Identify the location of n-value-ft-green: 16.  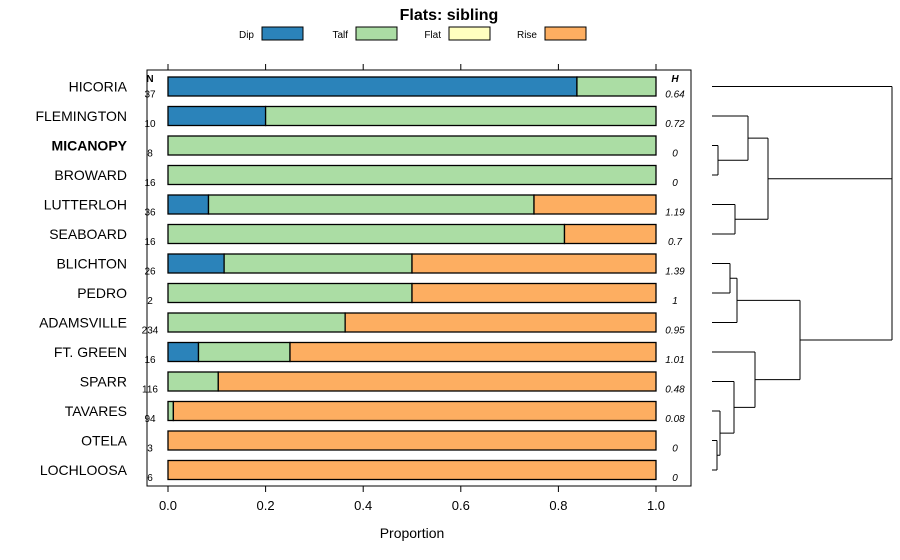
(150, 360).